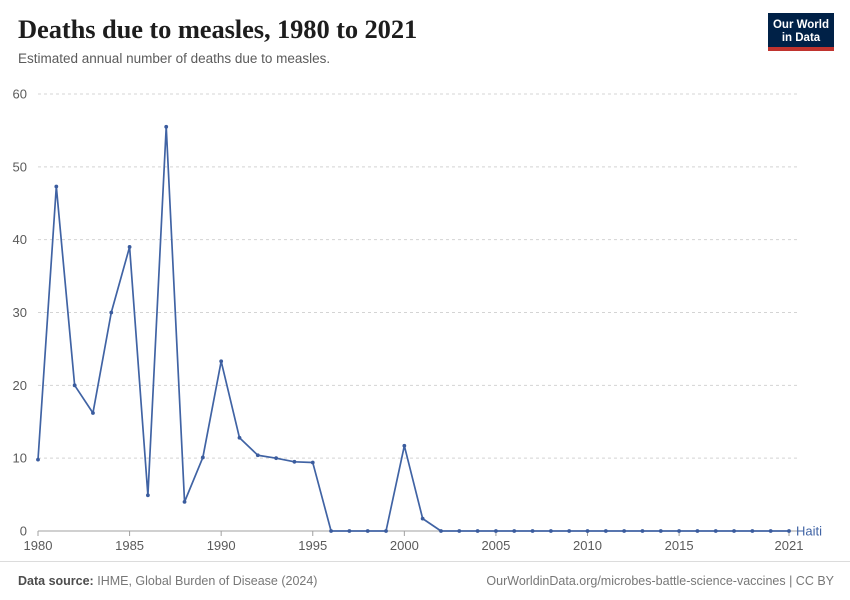 The height and width of the screenshot is (600, 850). What do you see at coordinates (20, 239) in the screenshot?
I see `y-tick-label-40: 40` at bounding box center [20, 239].